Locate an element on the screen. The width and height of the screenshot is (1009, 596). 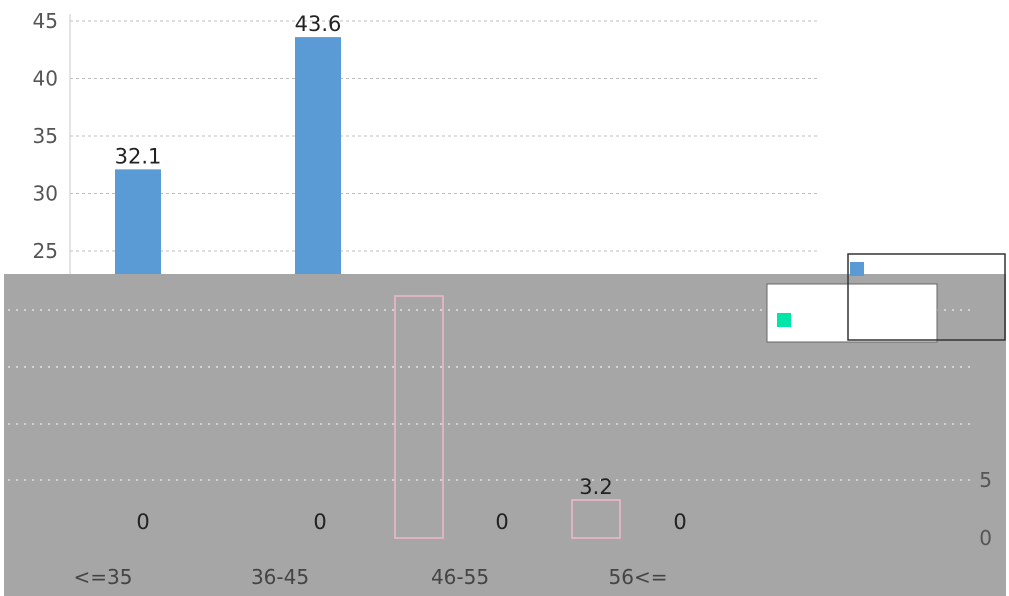
category-label-3: 46-55 is located at coordinates (460, 577).